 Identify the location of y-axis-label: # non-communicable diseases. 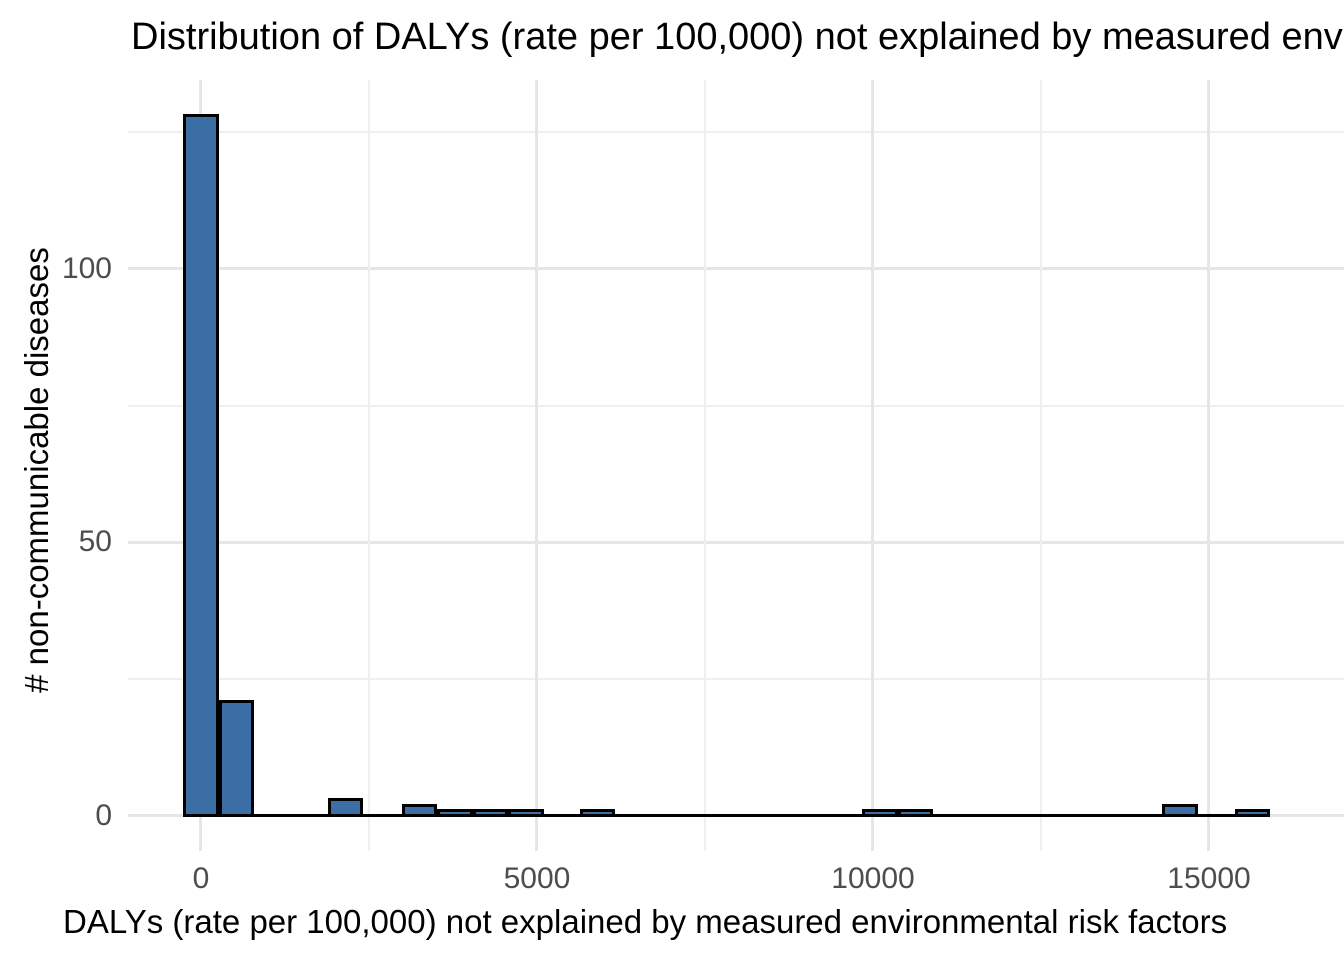
(36, 470).